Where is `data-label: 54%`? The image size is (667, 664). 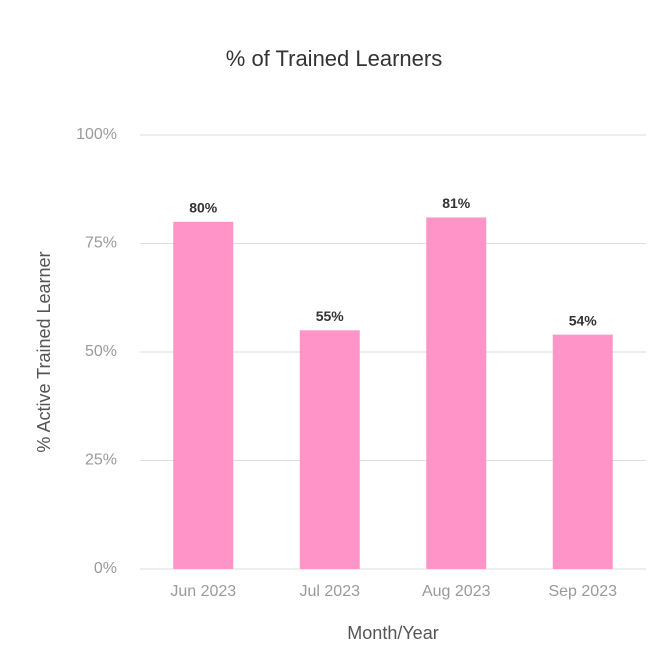 data-label: 54% is located at coordinates (583, 320).